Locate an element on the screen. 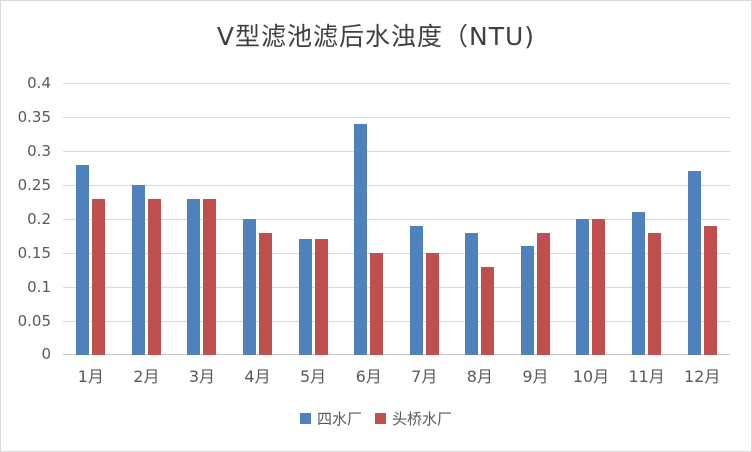 Image resolution: width=752 pixels, height=452 pixels. bar-四水厂-3月 is located at coordinates (194, 276).